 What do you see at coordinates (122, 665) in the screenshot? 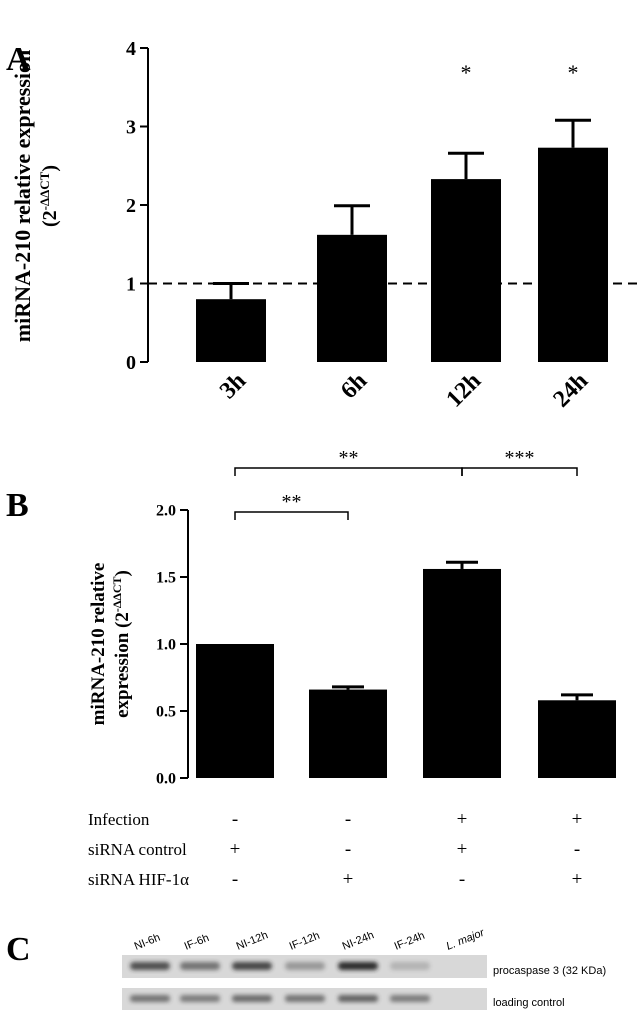
I see `y-axis-label-part: expression (2` at bounding box center [122, 665].